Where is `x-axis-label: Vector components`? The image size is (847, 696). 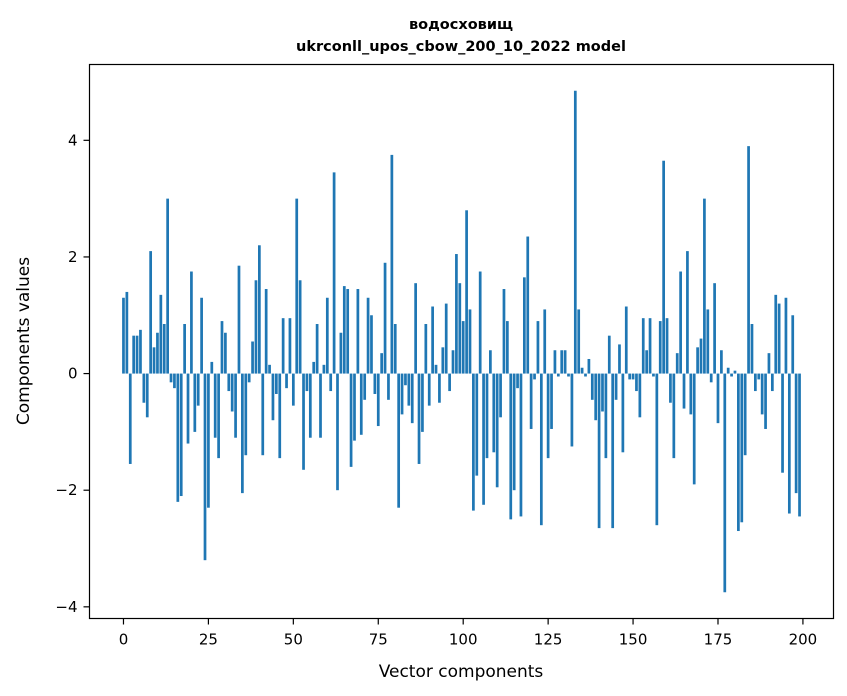
x-axis-label: Vector components is located at coordinates (461, 672).